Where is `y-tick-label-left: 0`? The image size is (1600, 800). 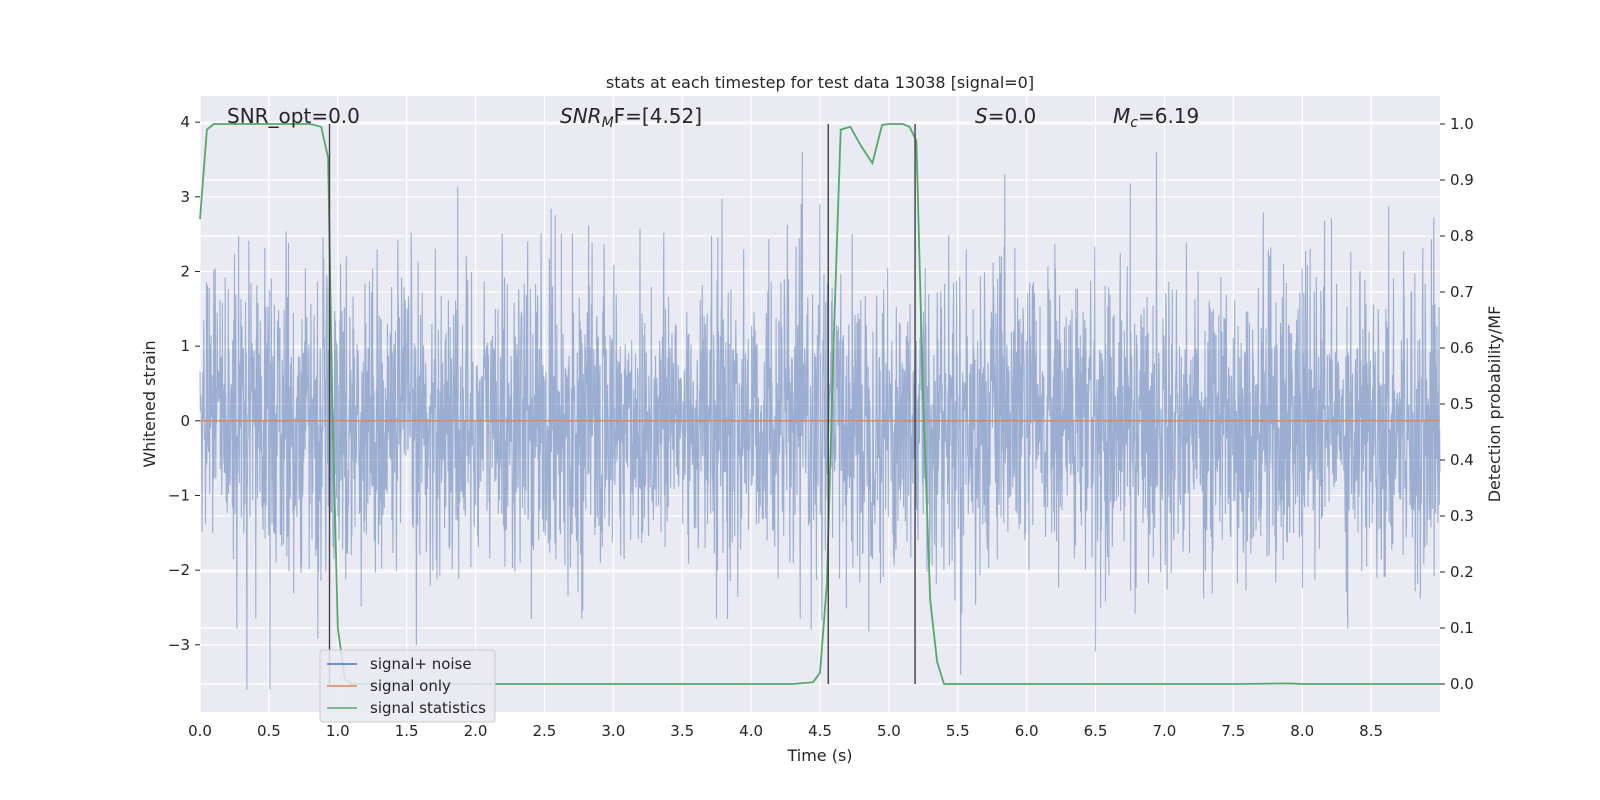 y-tick-label-left: 0 is located at coordinates (185, 421).